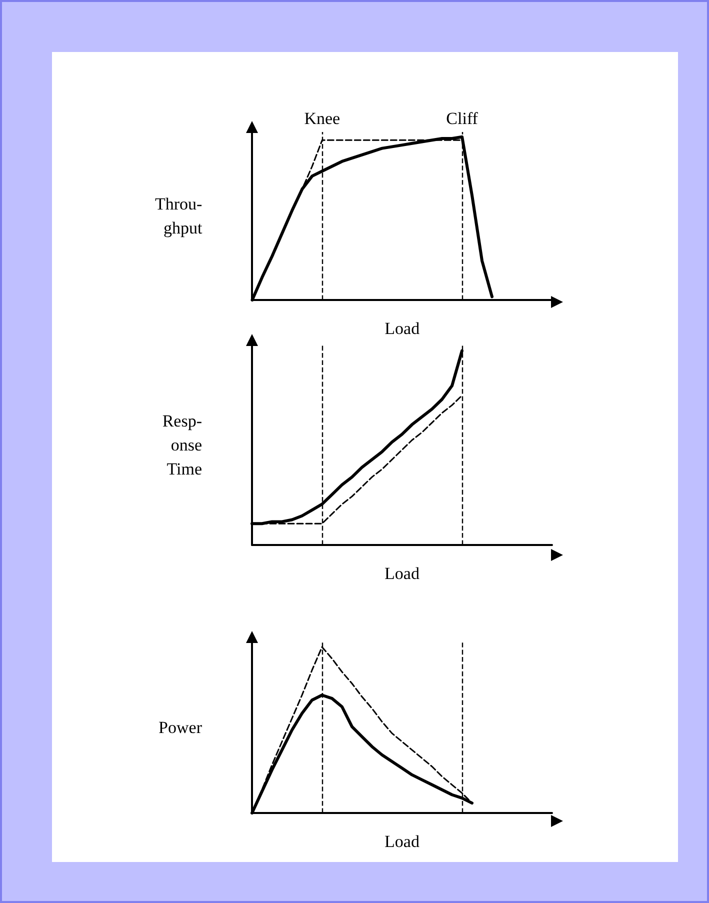 This screenshot has width=709, height=903. Describe the element at coordinates (322, 118) in the screenshot. I see `text: Knee` at that location.